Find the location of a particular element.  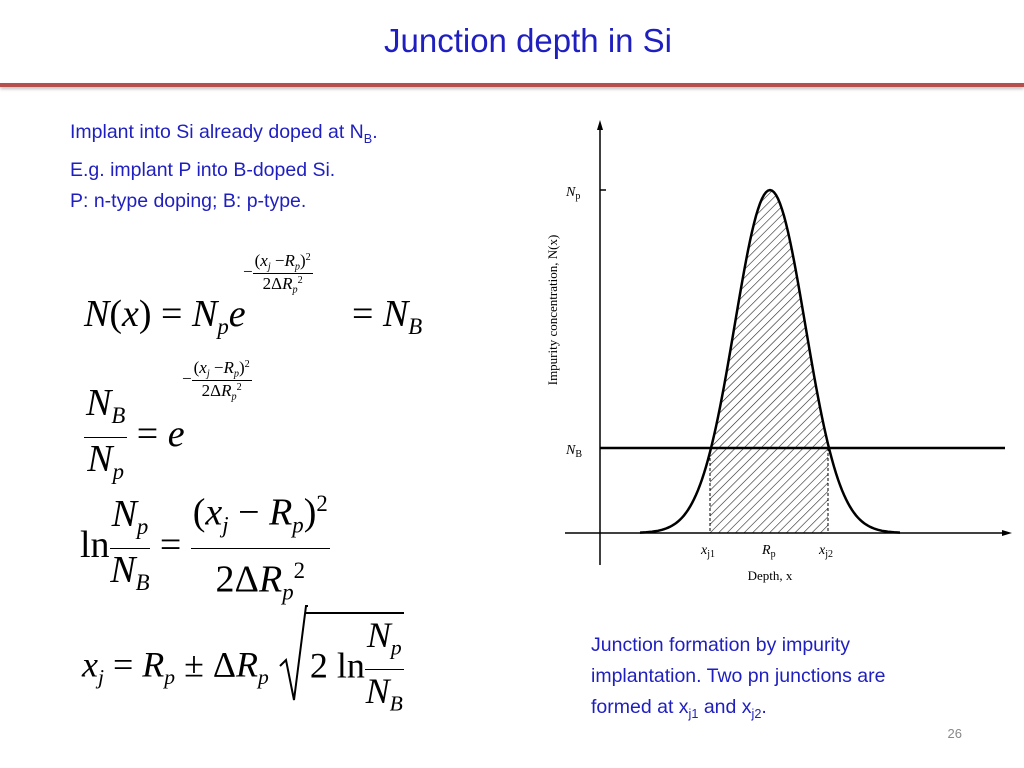

x-axis-arrow is located at coordinates (1007, 533).